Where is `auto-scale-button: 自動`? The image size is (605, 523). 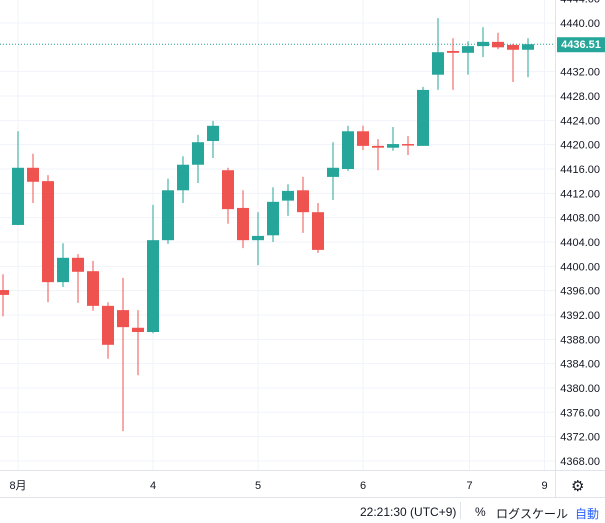 auto-scale-button: 自動 is located at coordinates (587, 514).